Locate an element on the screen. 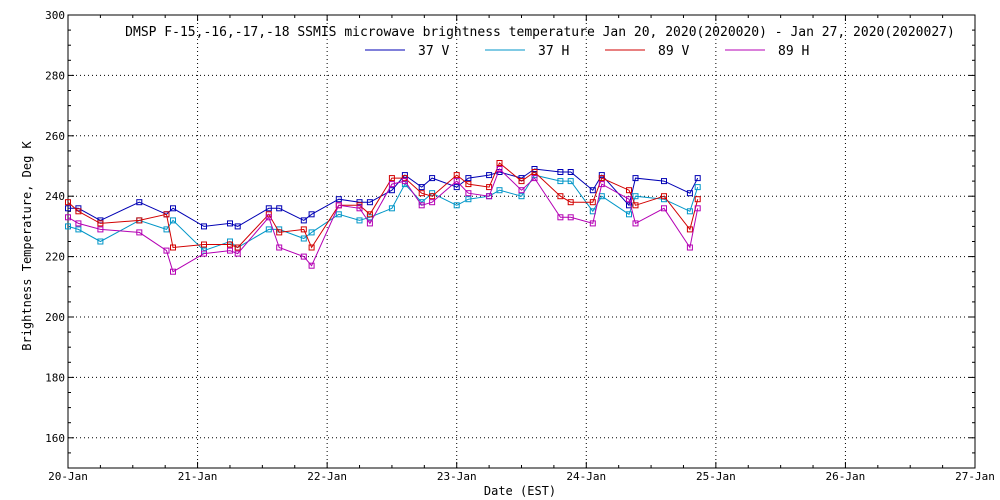 The image size is (1000, 500). legend-label: 37 H is located at coordinates (553, 51).